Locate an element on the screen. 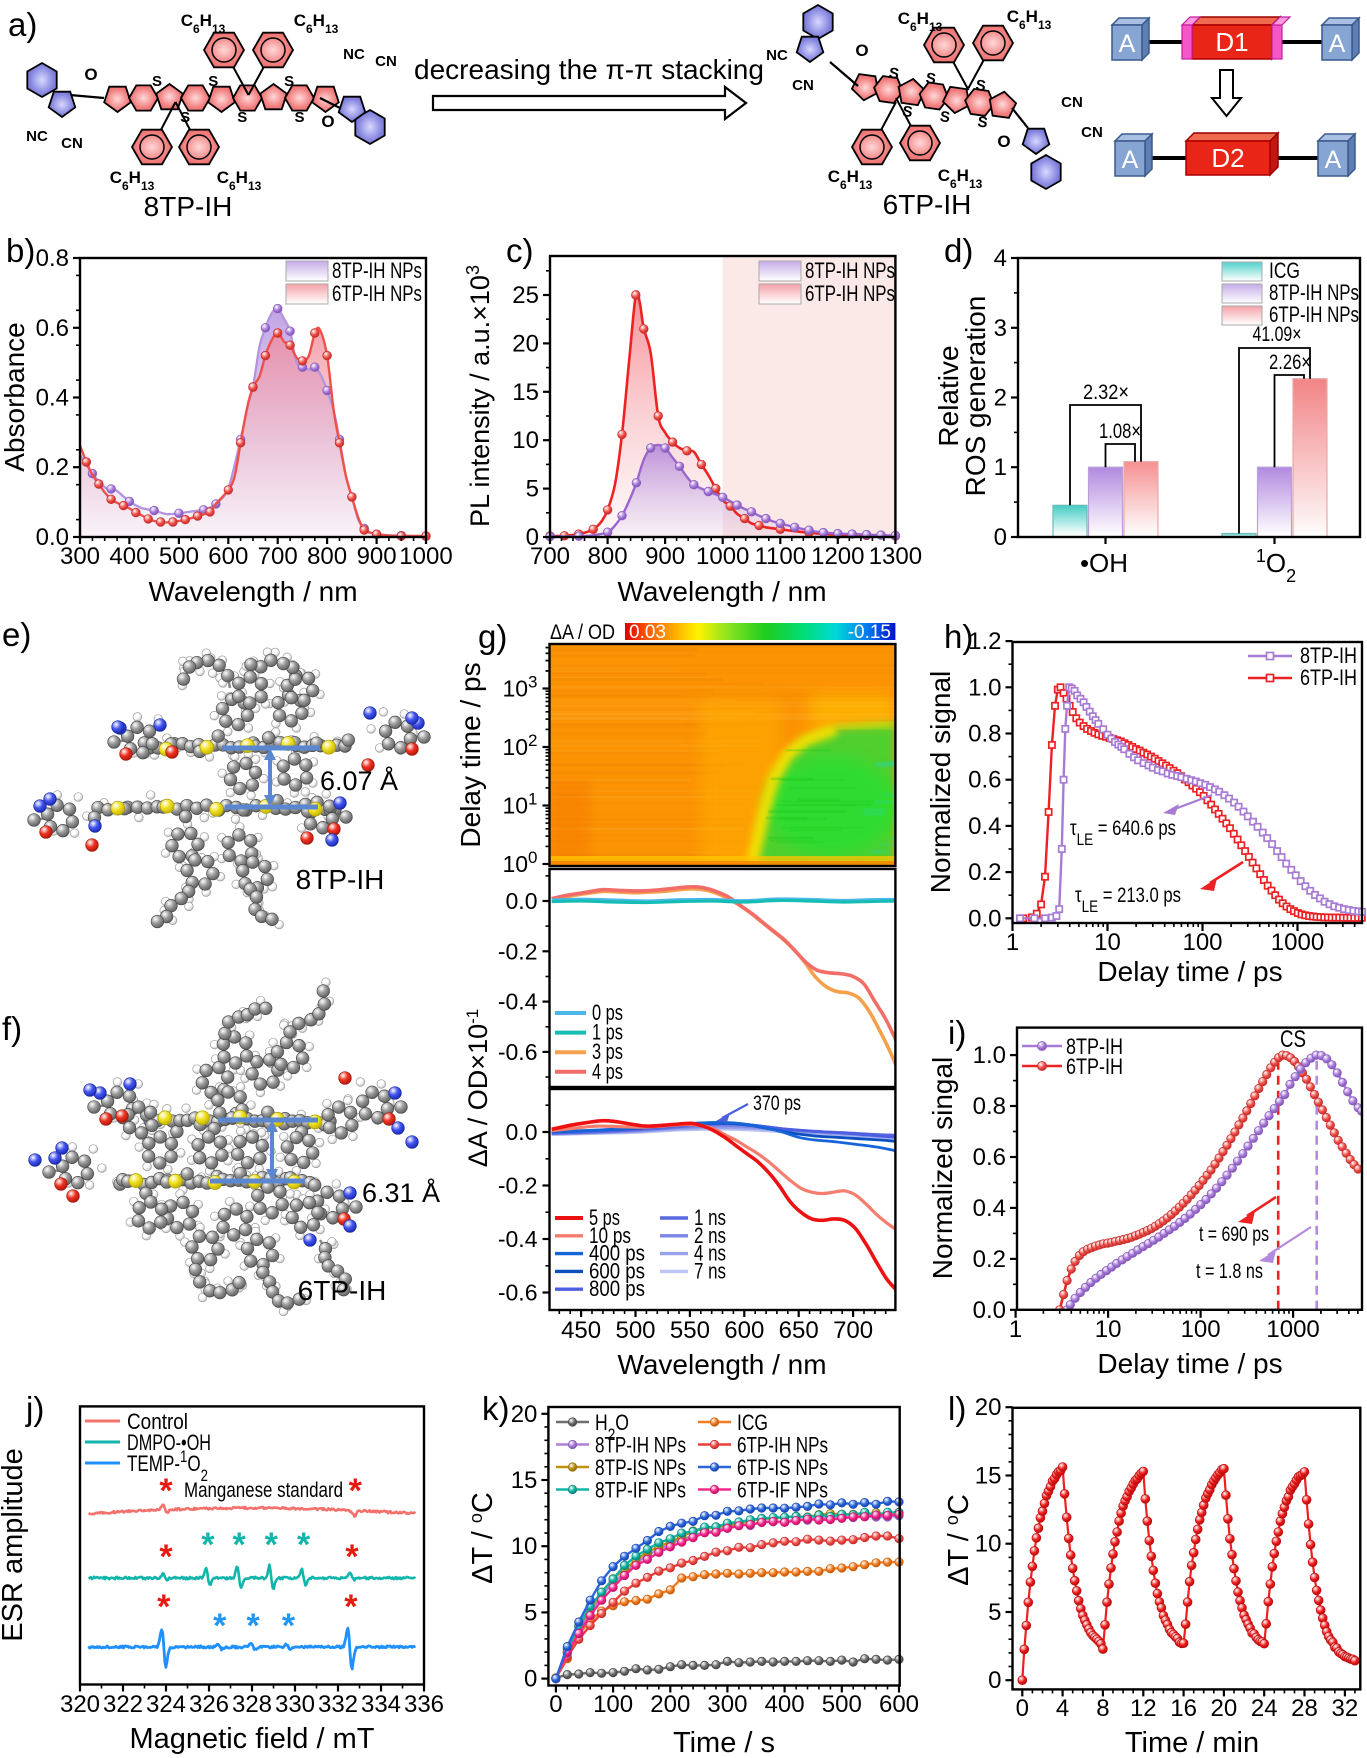 The height and width of the screenshot is (1758, 1367). svg-text: 2 is located at coordinates (1000, 398).